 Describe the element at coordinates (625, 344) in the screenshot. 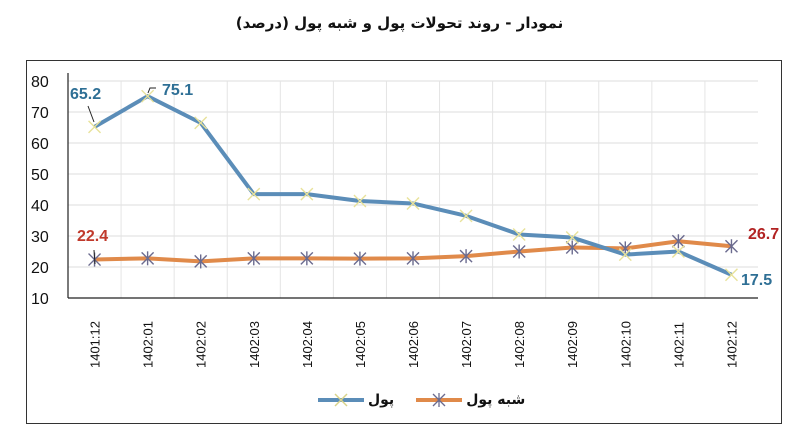

I see `x-tick-label: 1402:10` at that location.